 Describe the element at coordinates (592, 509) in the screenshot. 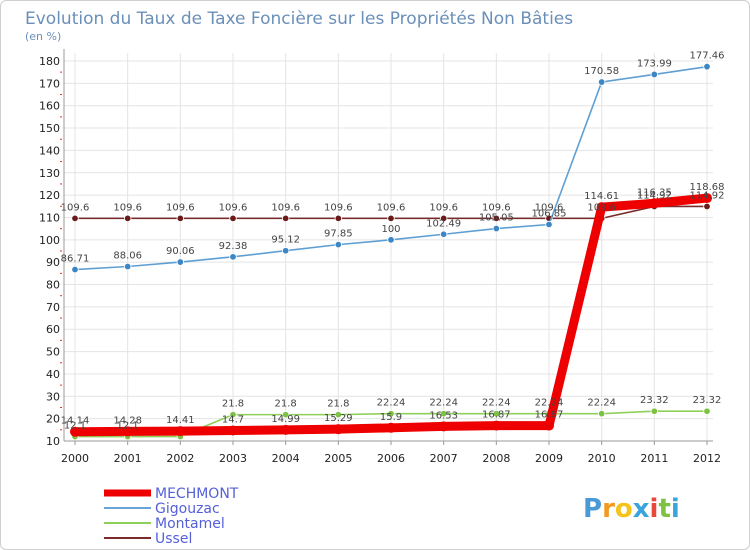

I see `logo-letter: P` at that location.